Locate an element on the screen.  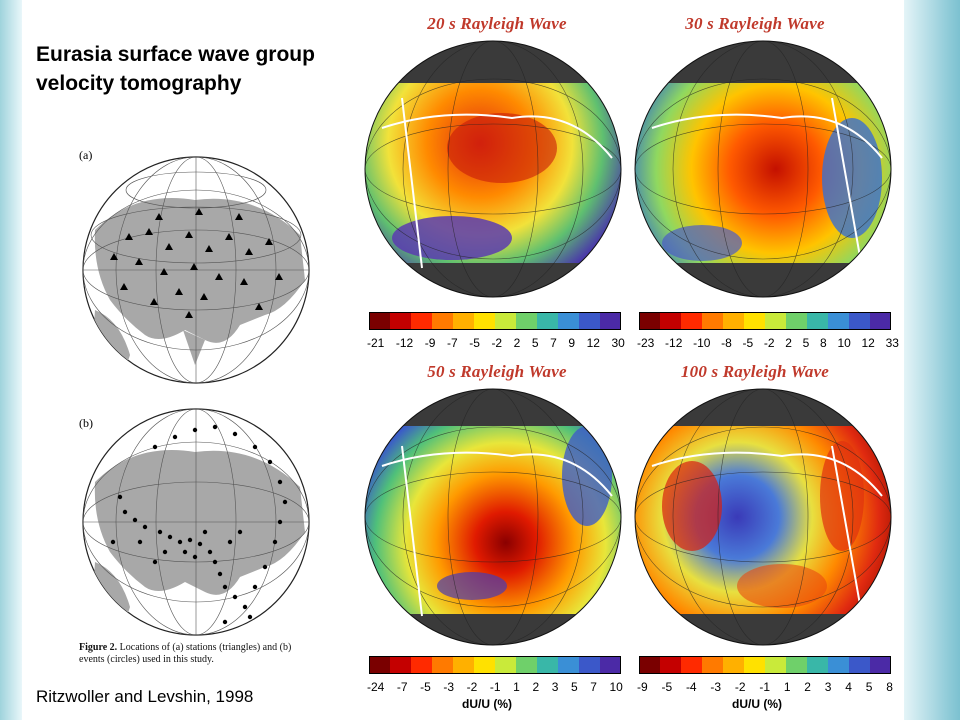
events-globe is located at coordinates (196, 522).